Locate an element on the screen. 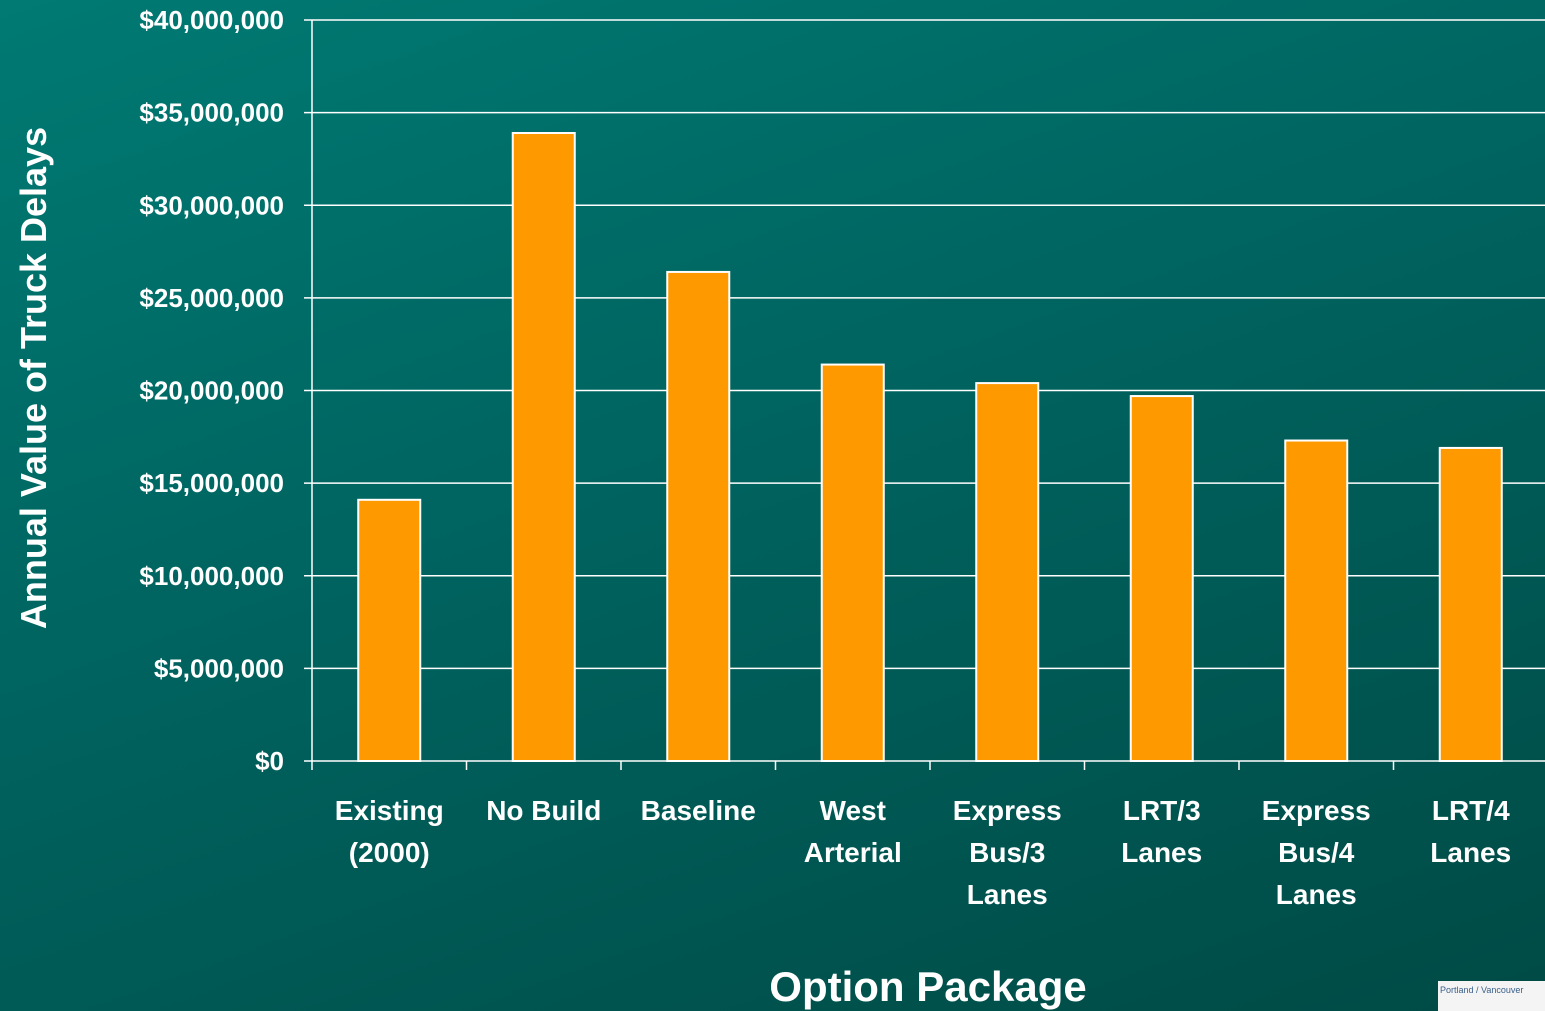  y-tick-label: $35,000,000 is located at coordinates (211, 113).